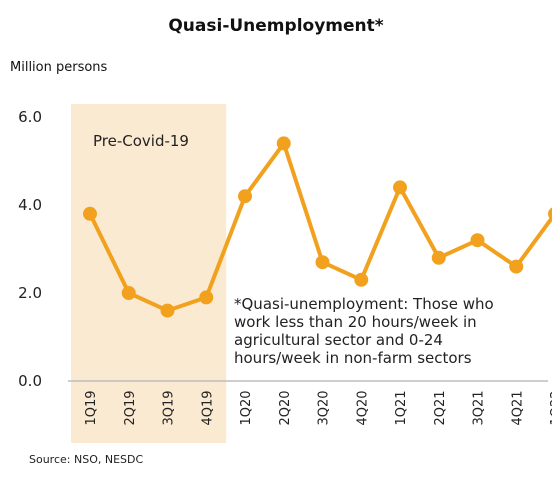  I want to click on x-tick-label: 3Q21, so click(479, 407).